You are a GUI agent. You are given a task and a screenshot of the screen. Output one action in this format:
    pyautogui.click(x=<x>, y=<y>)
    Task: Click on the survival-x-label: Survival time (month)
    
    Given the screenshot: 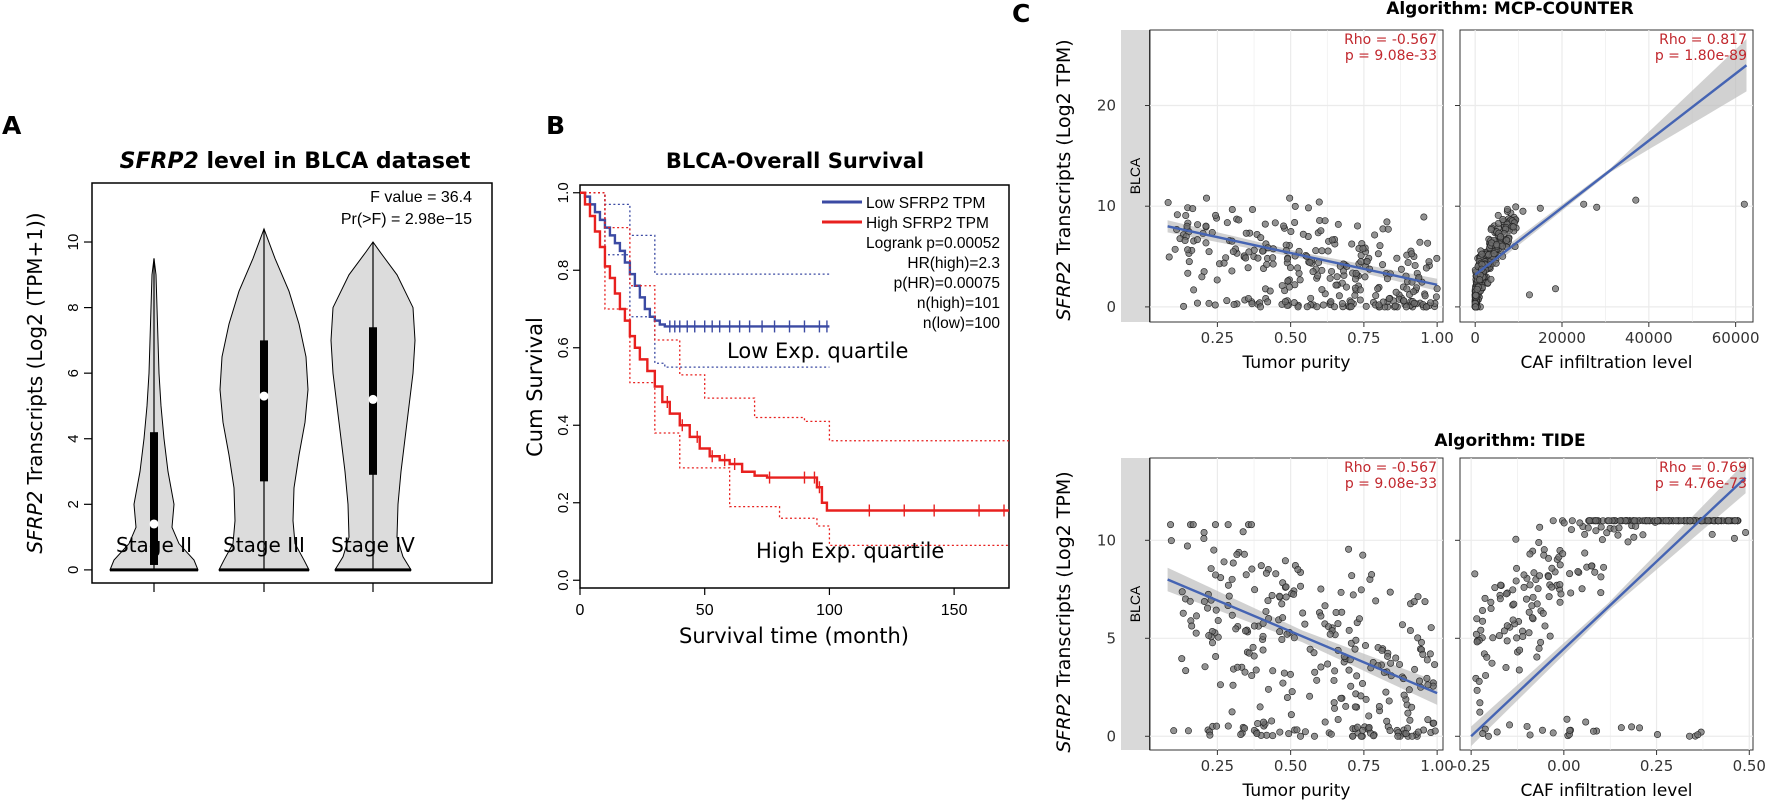 What is the action you would take?
    pyautogui.click(x=794, y=636)
    